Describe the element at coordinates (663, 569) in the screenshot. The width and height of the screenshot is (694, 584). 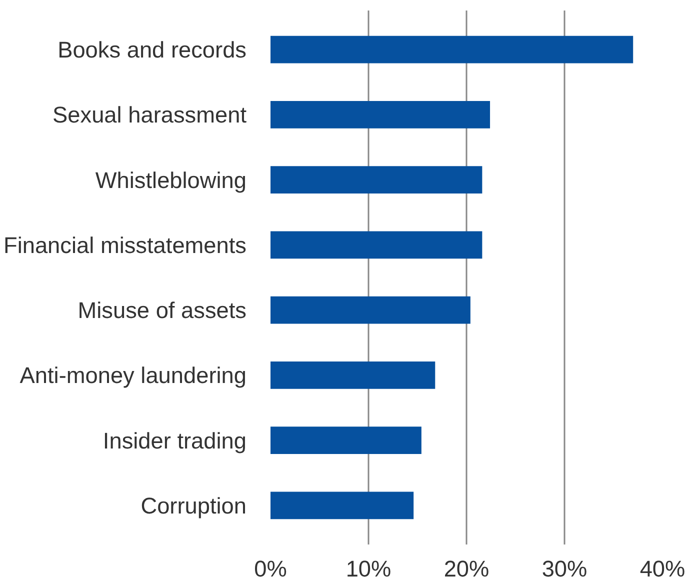
I see `x-tick-label: 40%` at that location.